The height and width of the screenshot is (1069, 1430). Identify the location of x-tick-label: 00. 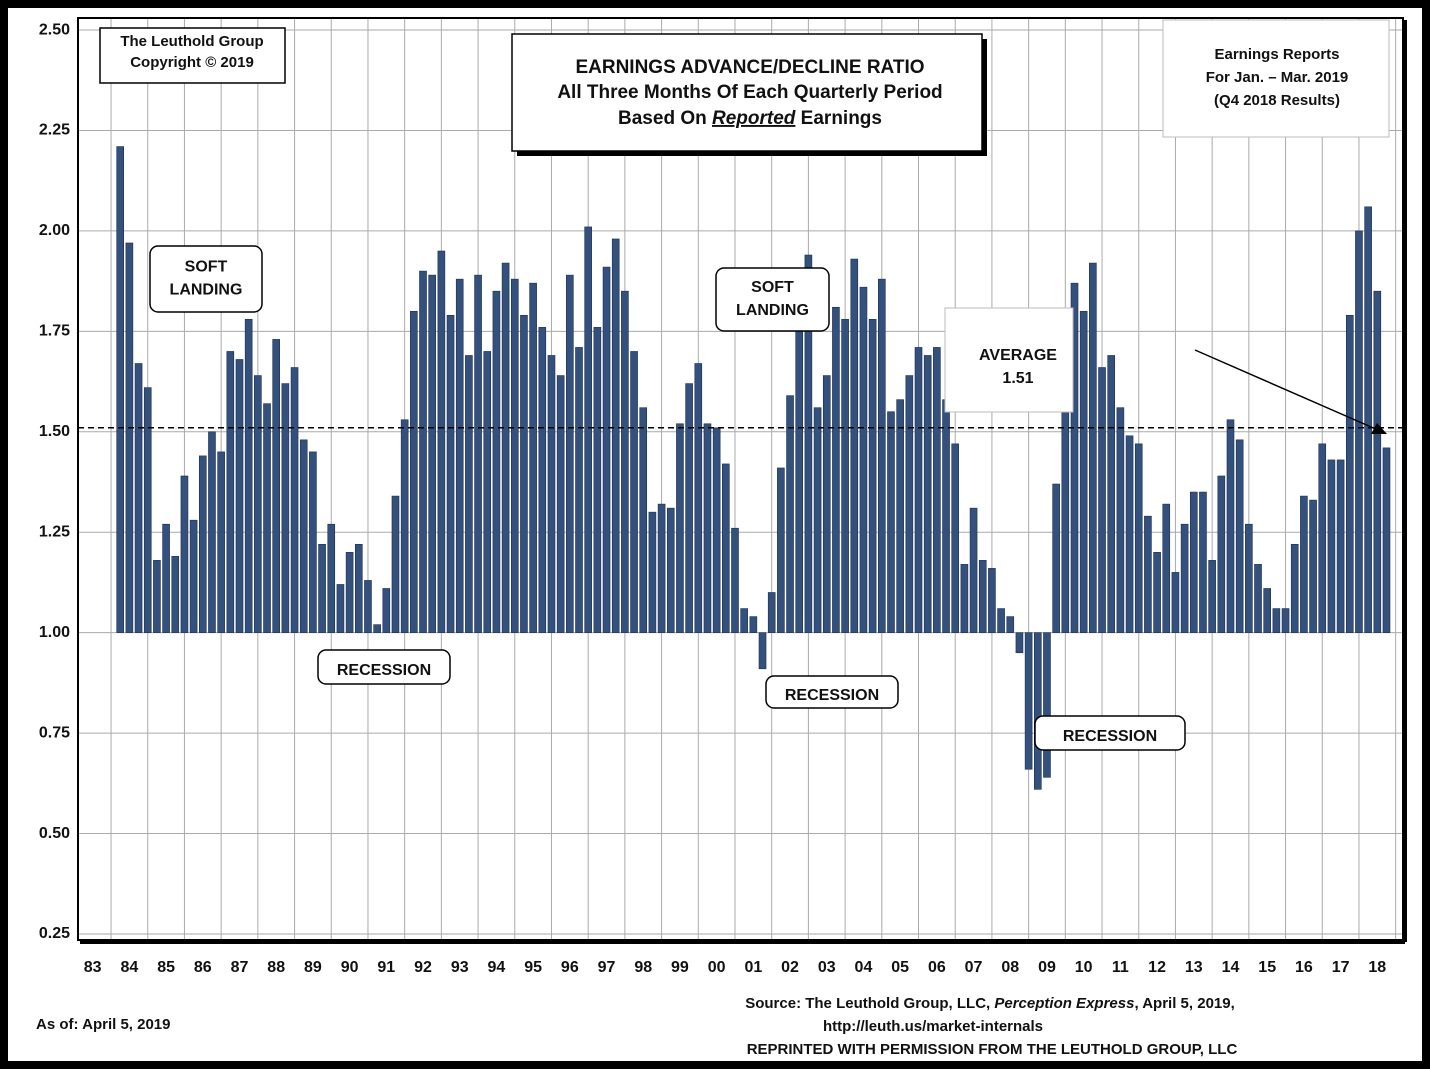
(717, 967).